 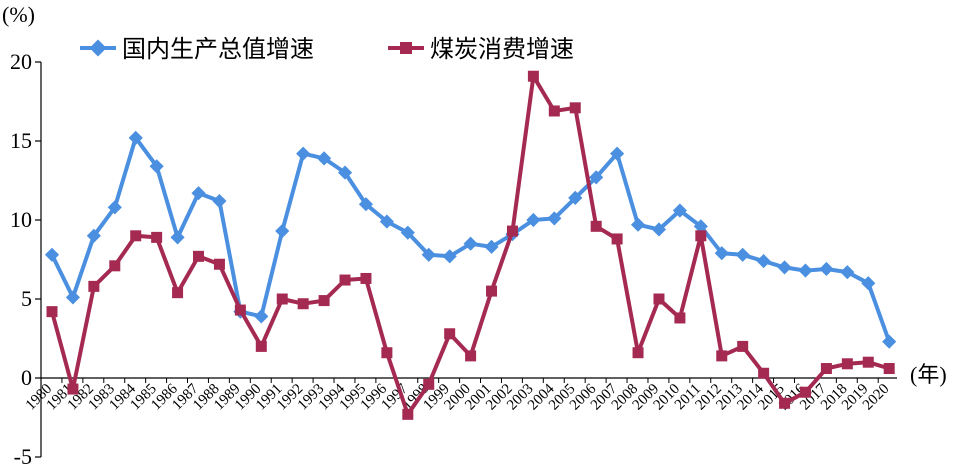 What do you see at coordinates (25, 259) in the screenshot?
I see `y-ticks: -5 0 5 10 15 20` at bounding box center [25, 259].